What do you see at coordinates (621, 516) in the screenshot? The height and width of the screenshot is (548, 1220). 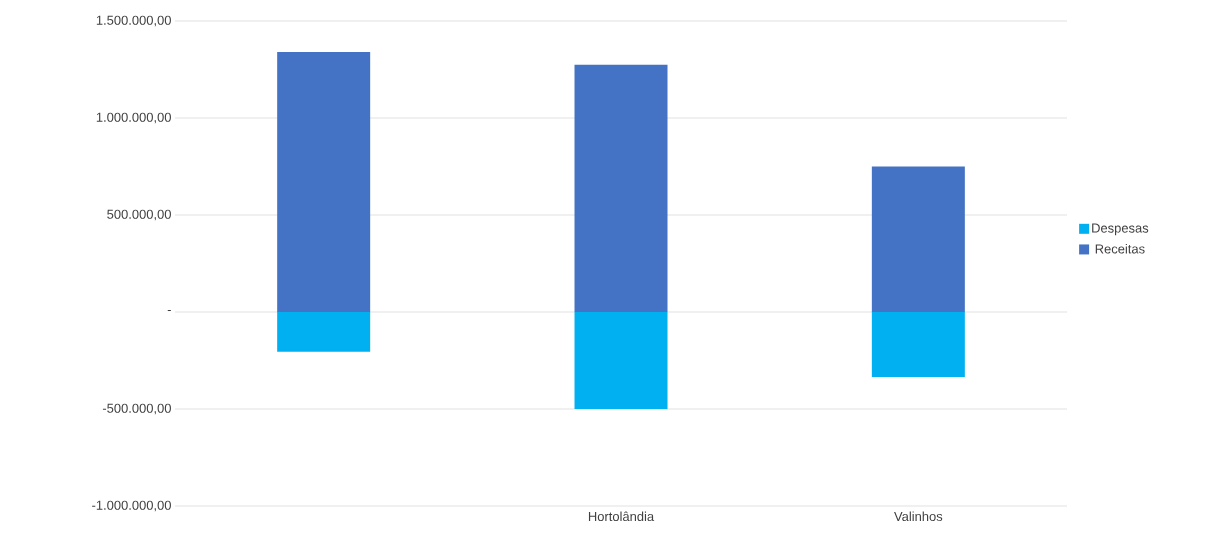 I see `x-tick-label: Hortolândia` at bounding box center [621, 516].